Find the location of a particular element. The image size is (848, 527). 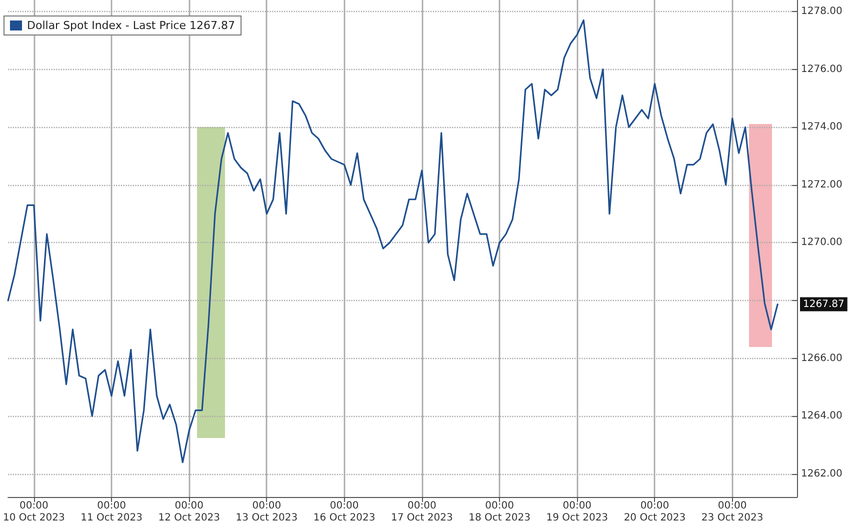

x-tick-label: 00:00 11 Oct 2023 is located at coordinates (111, 512).